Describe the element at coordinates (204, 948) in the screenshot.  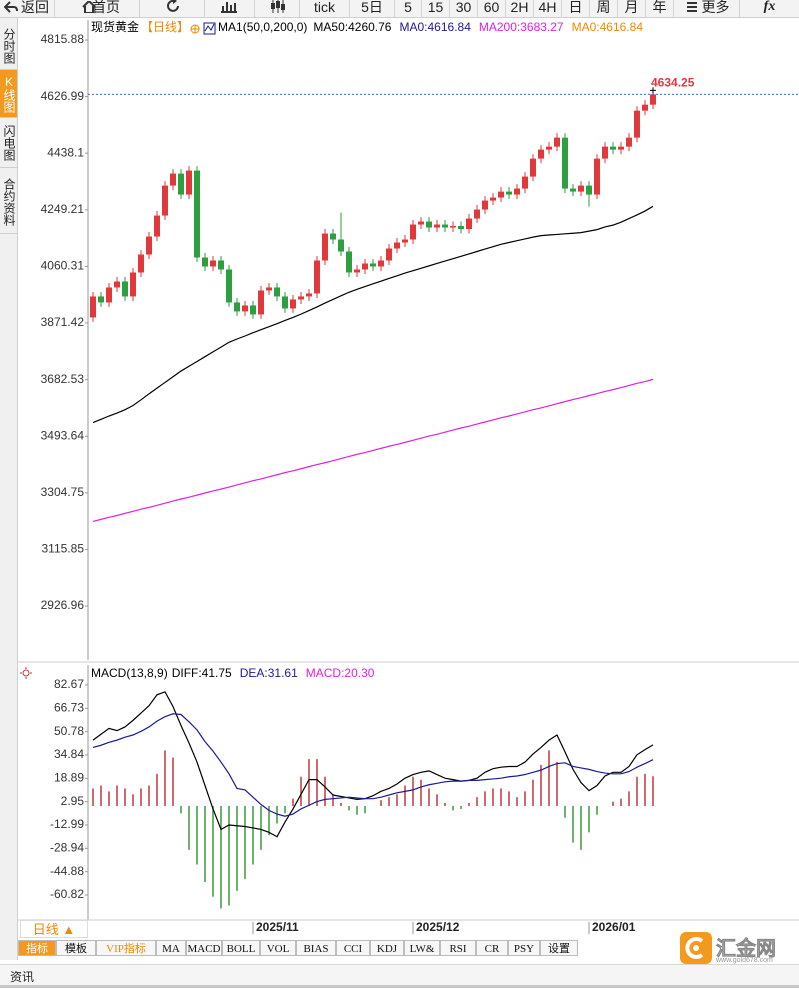
I see `bottom-tab: MACD` at that location.